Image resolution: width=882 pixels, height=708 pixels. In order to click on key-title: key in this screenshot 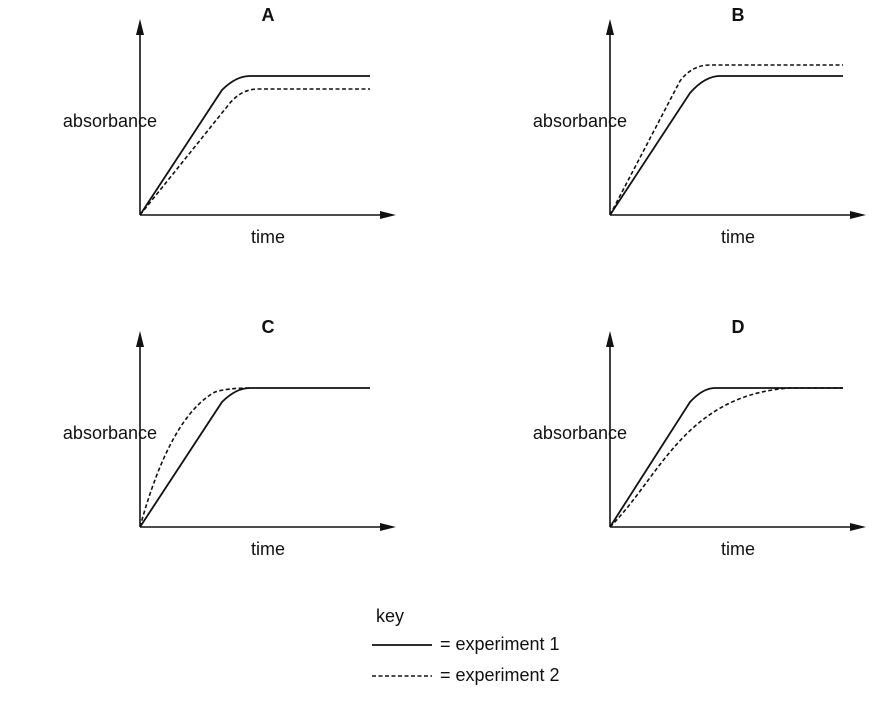, I will do `click(390, 616)`.